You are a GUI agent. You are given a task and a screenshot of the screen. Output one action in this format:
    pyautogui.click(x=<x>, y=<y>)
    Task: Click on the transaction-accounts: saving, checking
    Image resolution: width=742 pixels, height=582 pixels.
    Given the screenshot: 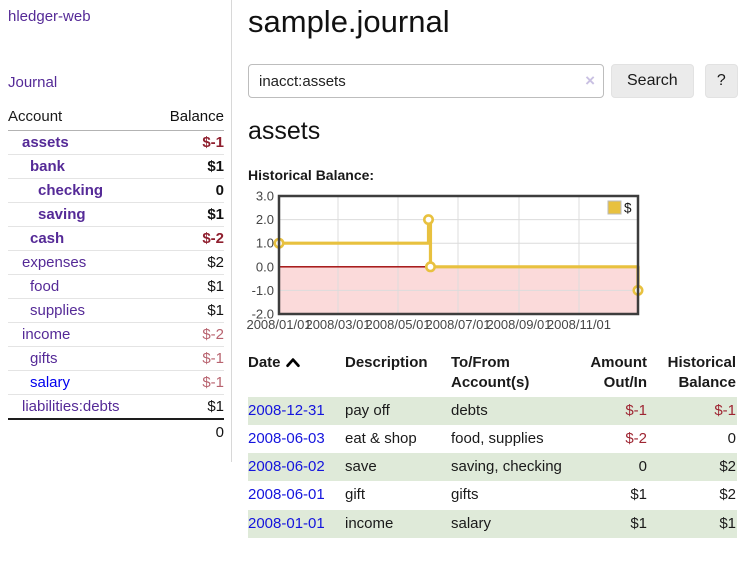 What is the action you would take?
    pyautogui.click(x=506, y=467)
    